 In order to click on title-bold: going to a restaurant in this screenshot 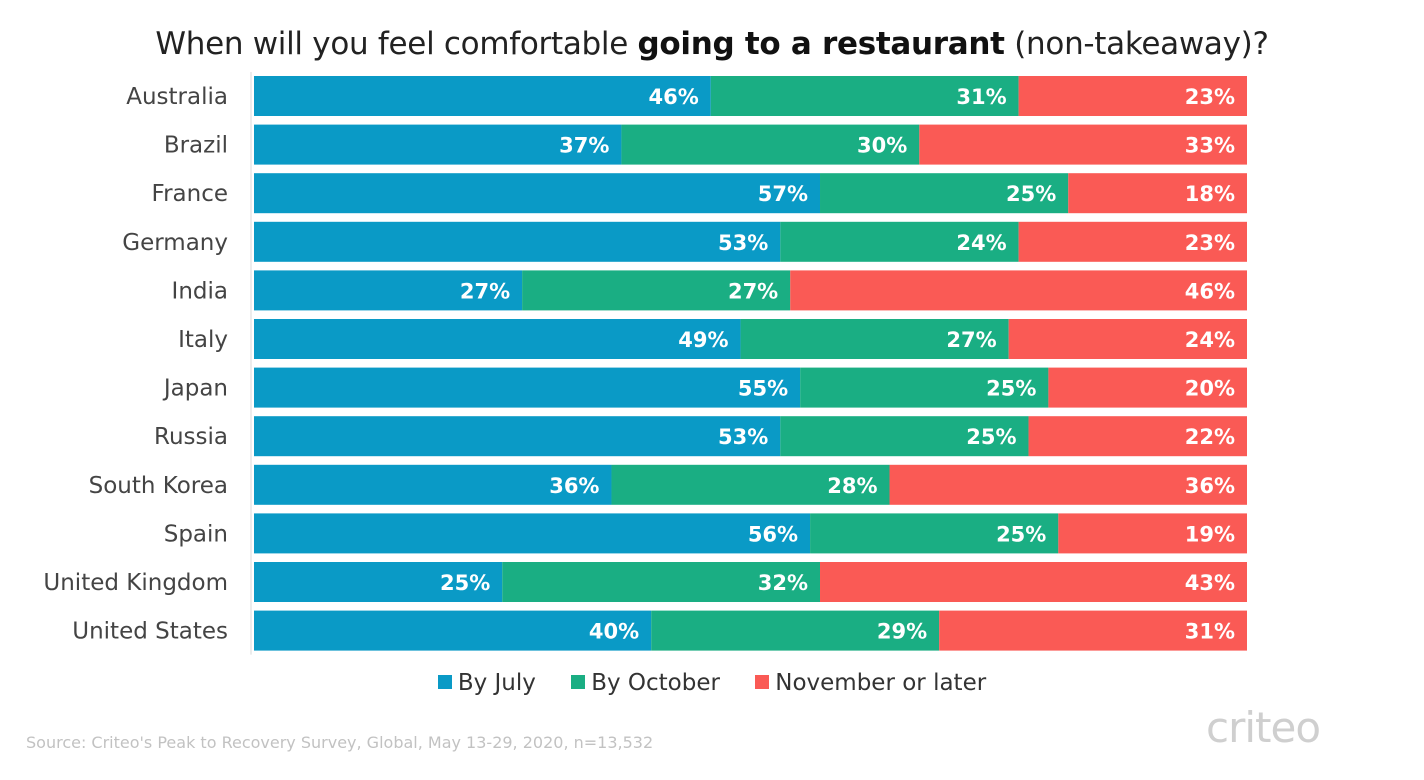, I will do `click(821, 44)`.